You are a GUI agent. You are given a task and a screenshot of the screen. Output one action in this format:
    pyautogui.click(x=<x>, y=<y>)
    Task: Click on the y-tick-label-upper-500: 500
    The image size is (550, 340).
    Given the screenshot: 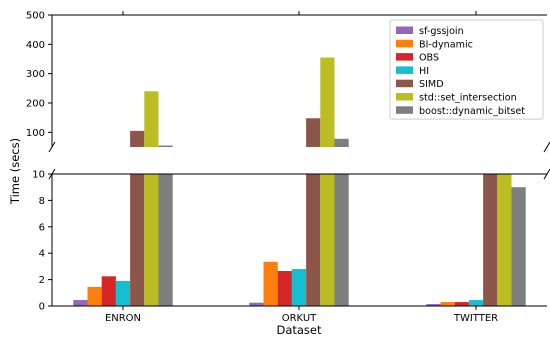 What is the action you would take?
    pyautogui.click(x=35, y=16)
    